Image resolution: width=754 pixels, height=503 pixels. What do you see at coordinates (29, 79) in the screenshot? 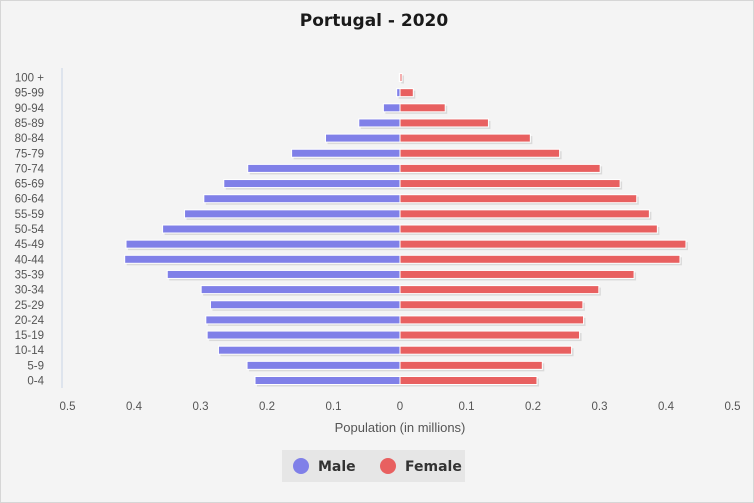
I see `category-label: 100 +` at bounding box center [29, 79].